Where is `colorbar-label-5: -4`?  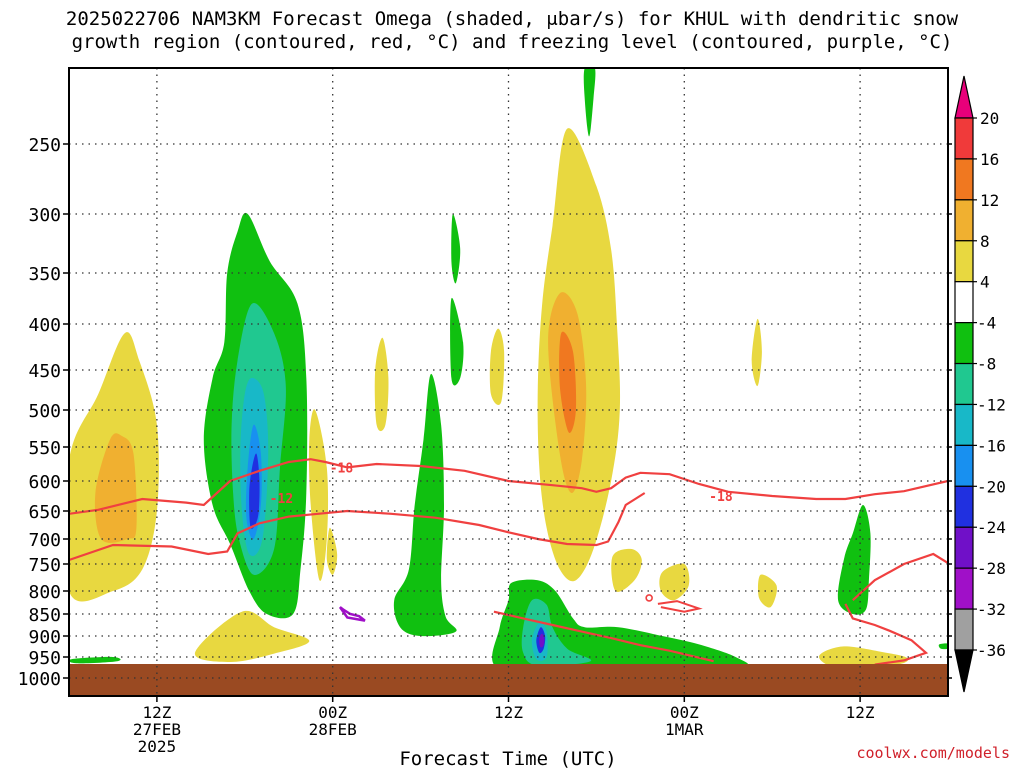 colorbar-label-5: -4 is located at coordinates (986, 323).